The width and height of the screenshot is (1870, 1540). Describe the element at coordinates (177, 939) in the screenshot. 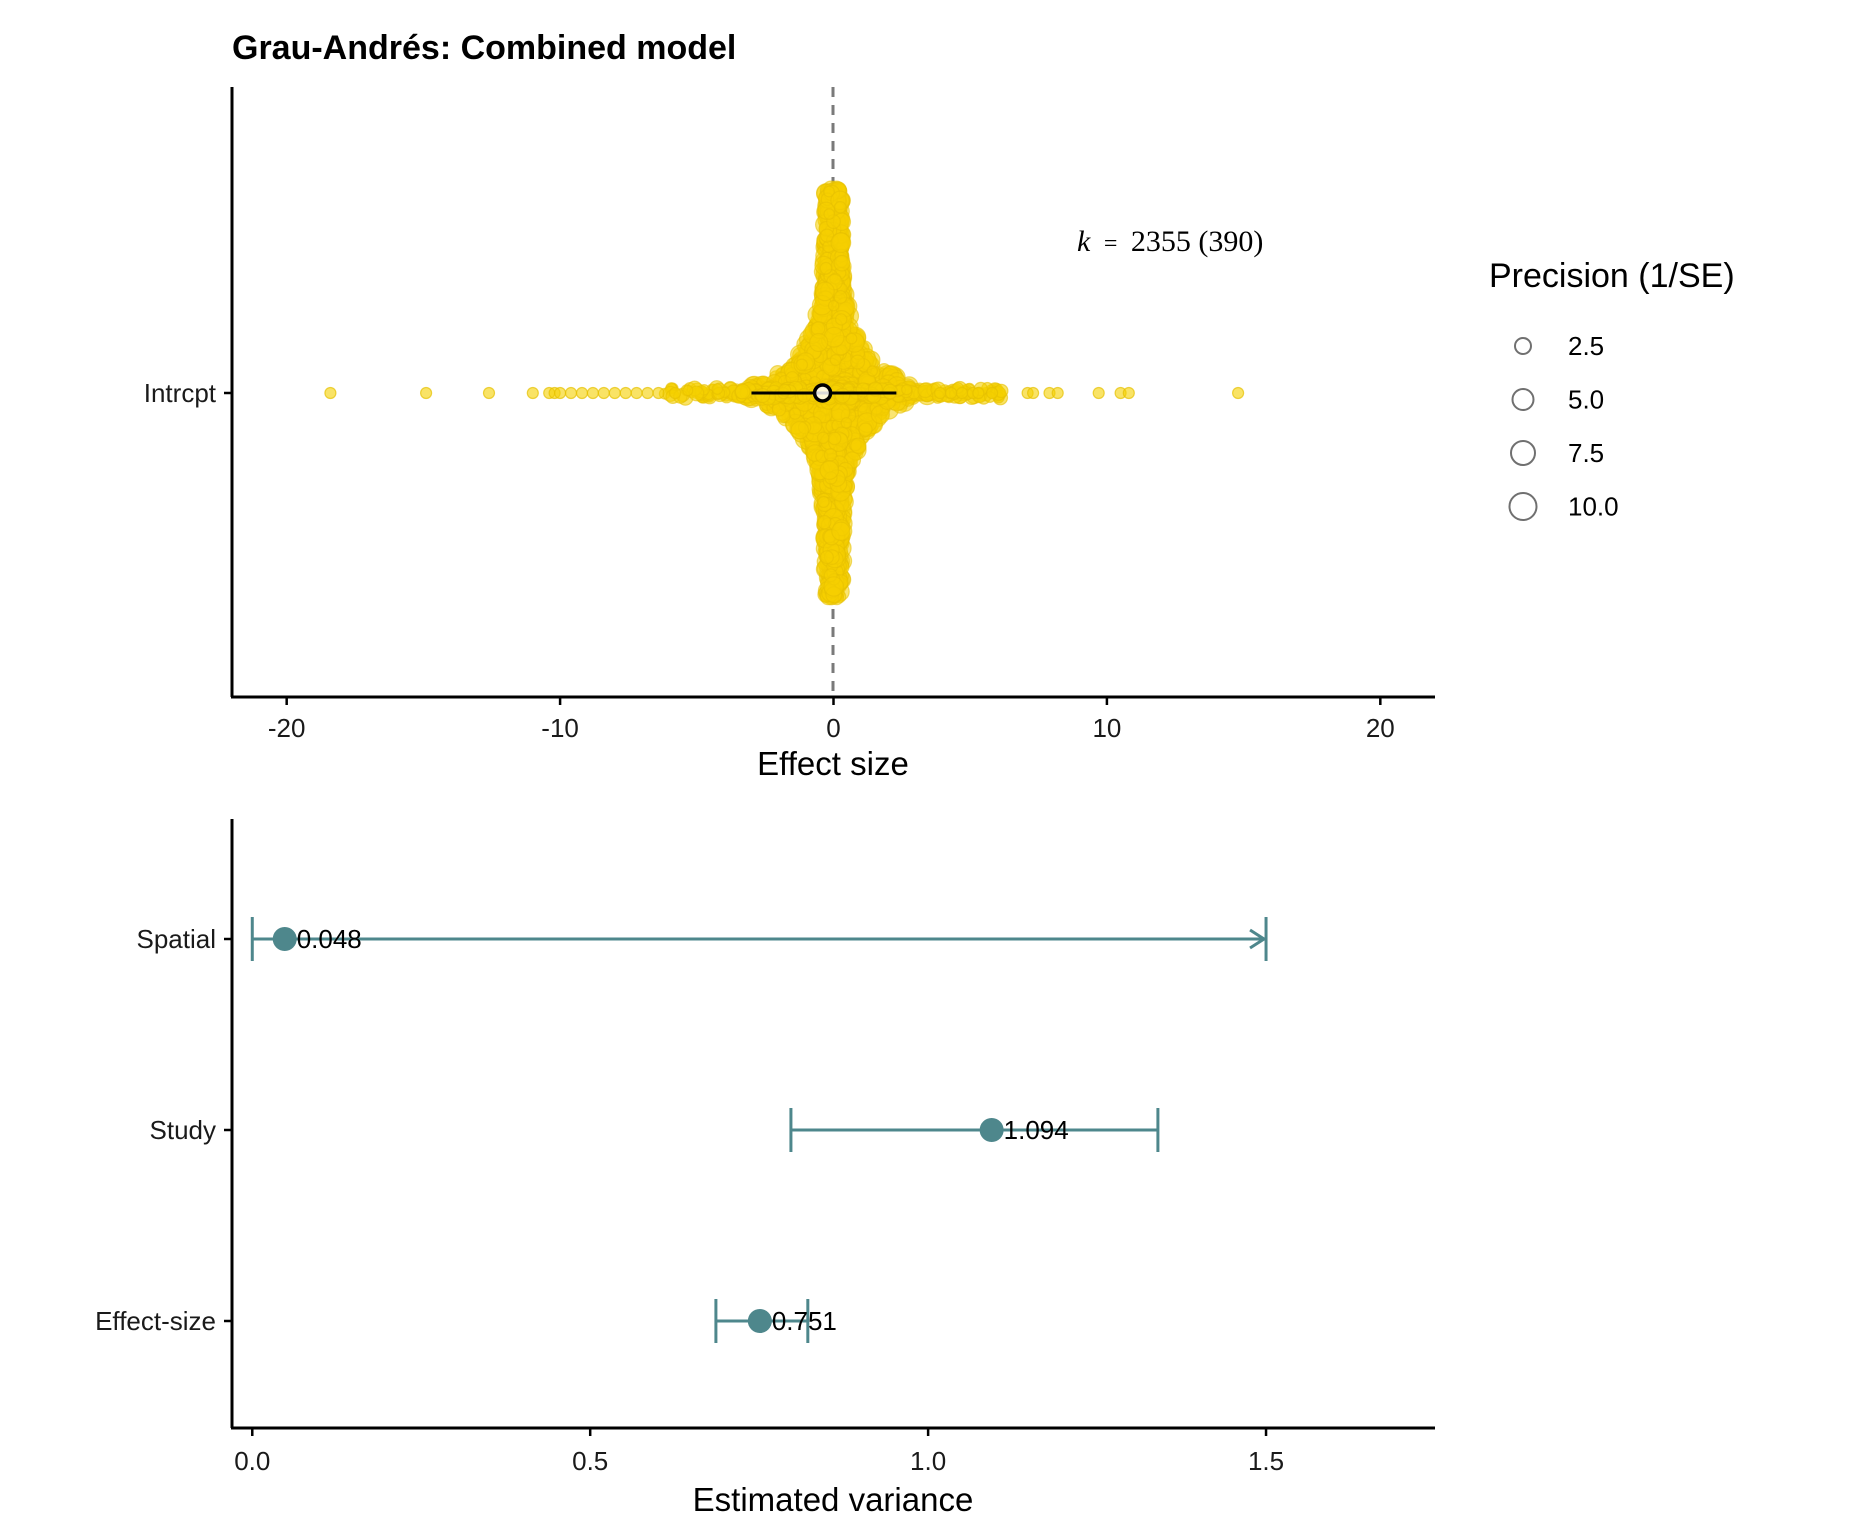

I see `bottom-y-tick-label: Spatial` at that location.